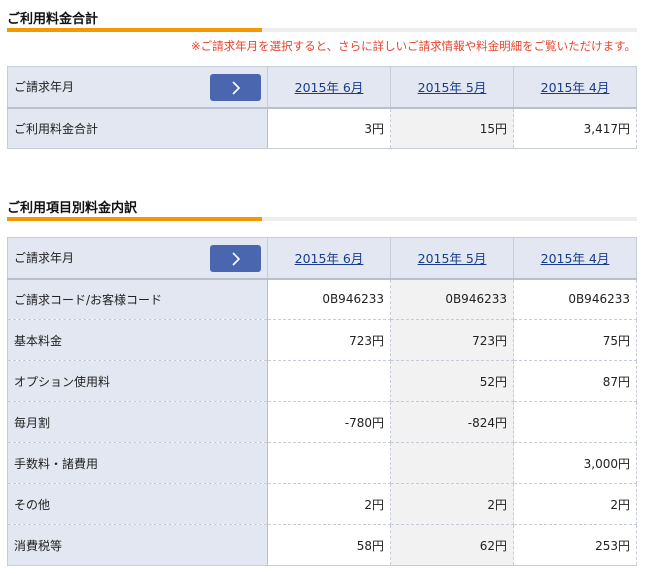 The image size is (654, 574). I want to click on value-cell: 87円, so click(575, 381).